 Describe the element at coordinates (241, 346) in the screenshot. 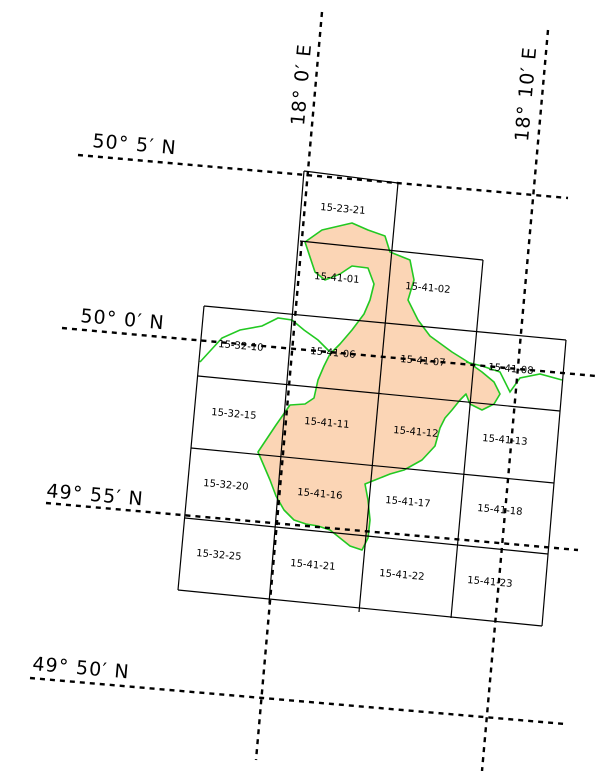

I see `sheet-label: 15-32-10` at that location.